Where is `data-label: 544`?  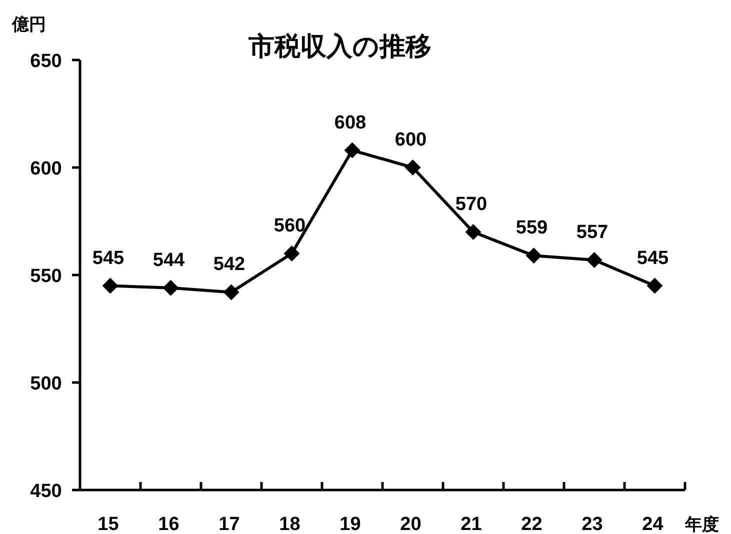 data-label: 544 is located at coordinates (169, 260).